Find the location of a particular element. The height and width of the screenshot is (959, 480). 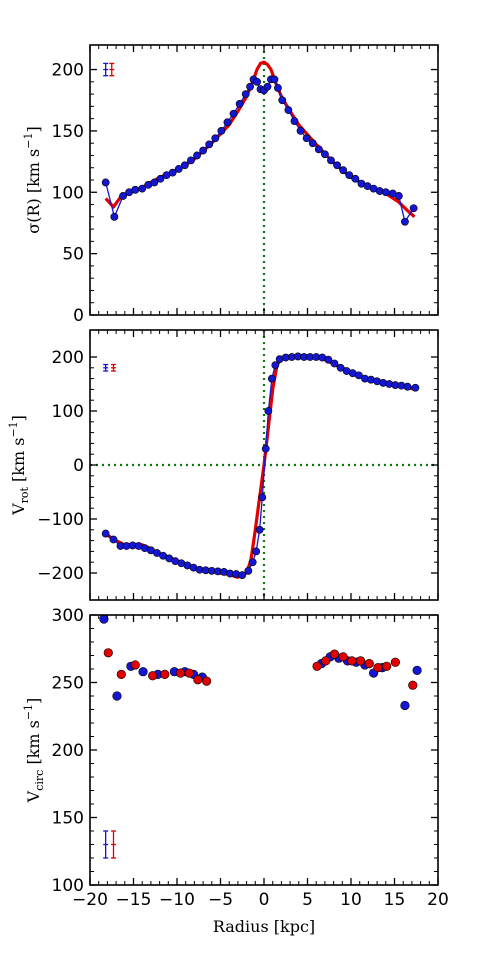

vrot-y-axis-label: Vrot [km s−1] is located at coordinates (19, 465).